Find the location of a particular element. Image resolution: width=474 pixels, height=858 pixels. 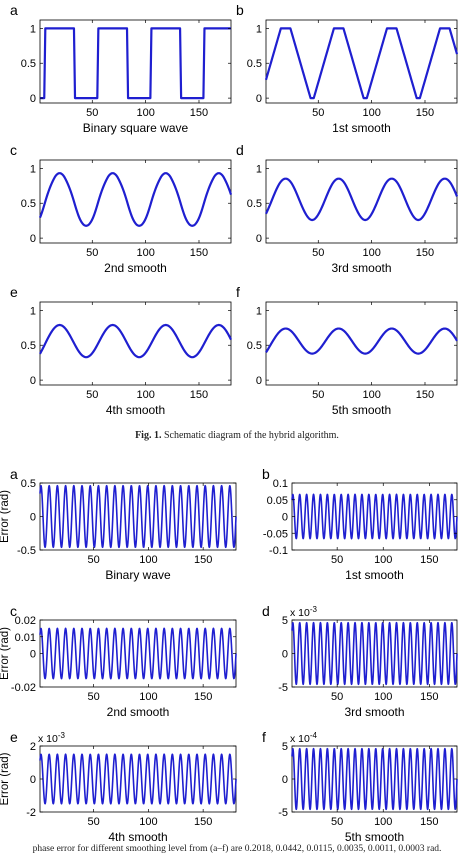

y-tick-label: 5 is located at coordinates (285, 747).